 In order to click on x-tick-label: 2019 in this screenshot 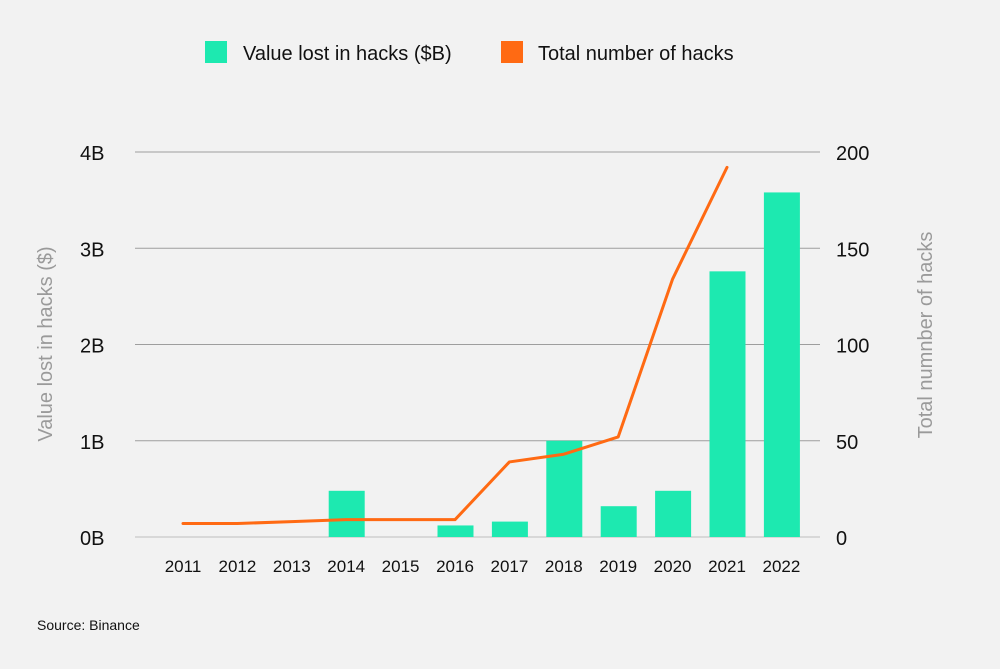, I will do `click(618, 566)`.